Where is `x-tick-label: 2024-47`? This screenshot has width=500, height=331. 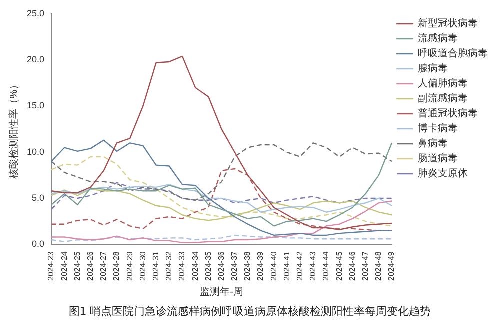
x-tick-label: 2024-47 is located at coordinates (365, 266).